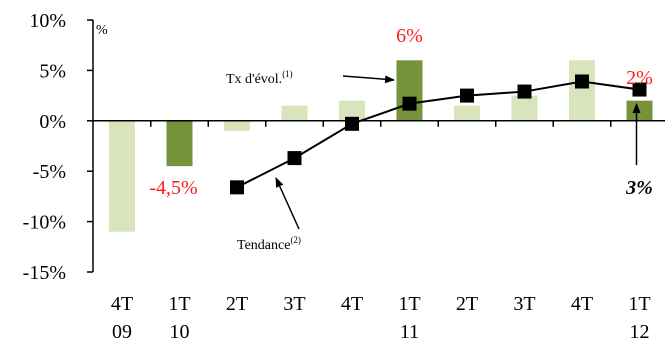  What do you see at coordinates (173, 188) in the screenshot?
I see `data-label-1: -4,5%` at bounding box center [173, 188].